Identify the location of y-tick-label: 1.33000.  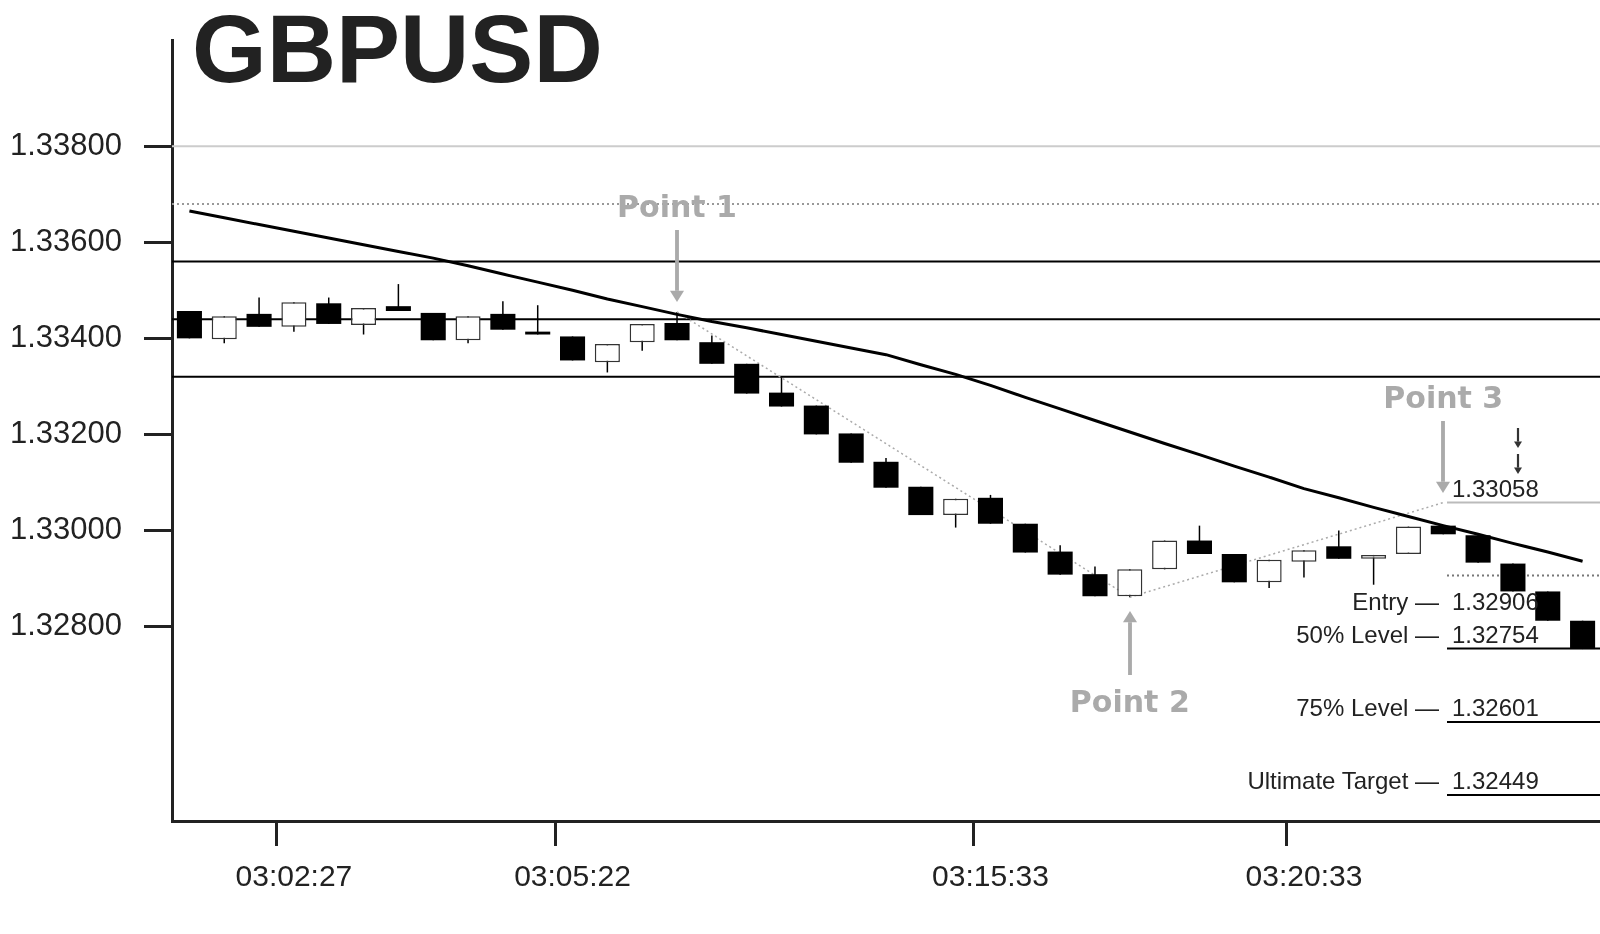
(65, 528).